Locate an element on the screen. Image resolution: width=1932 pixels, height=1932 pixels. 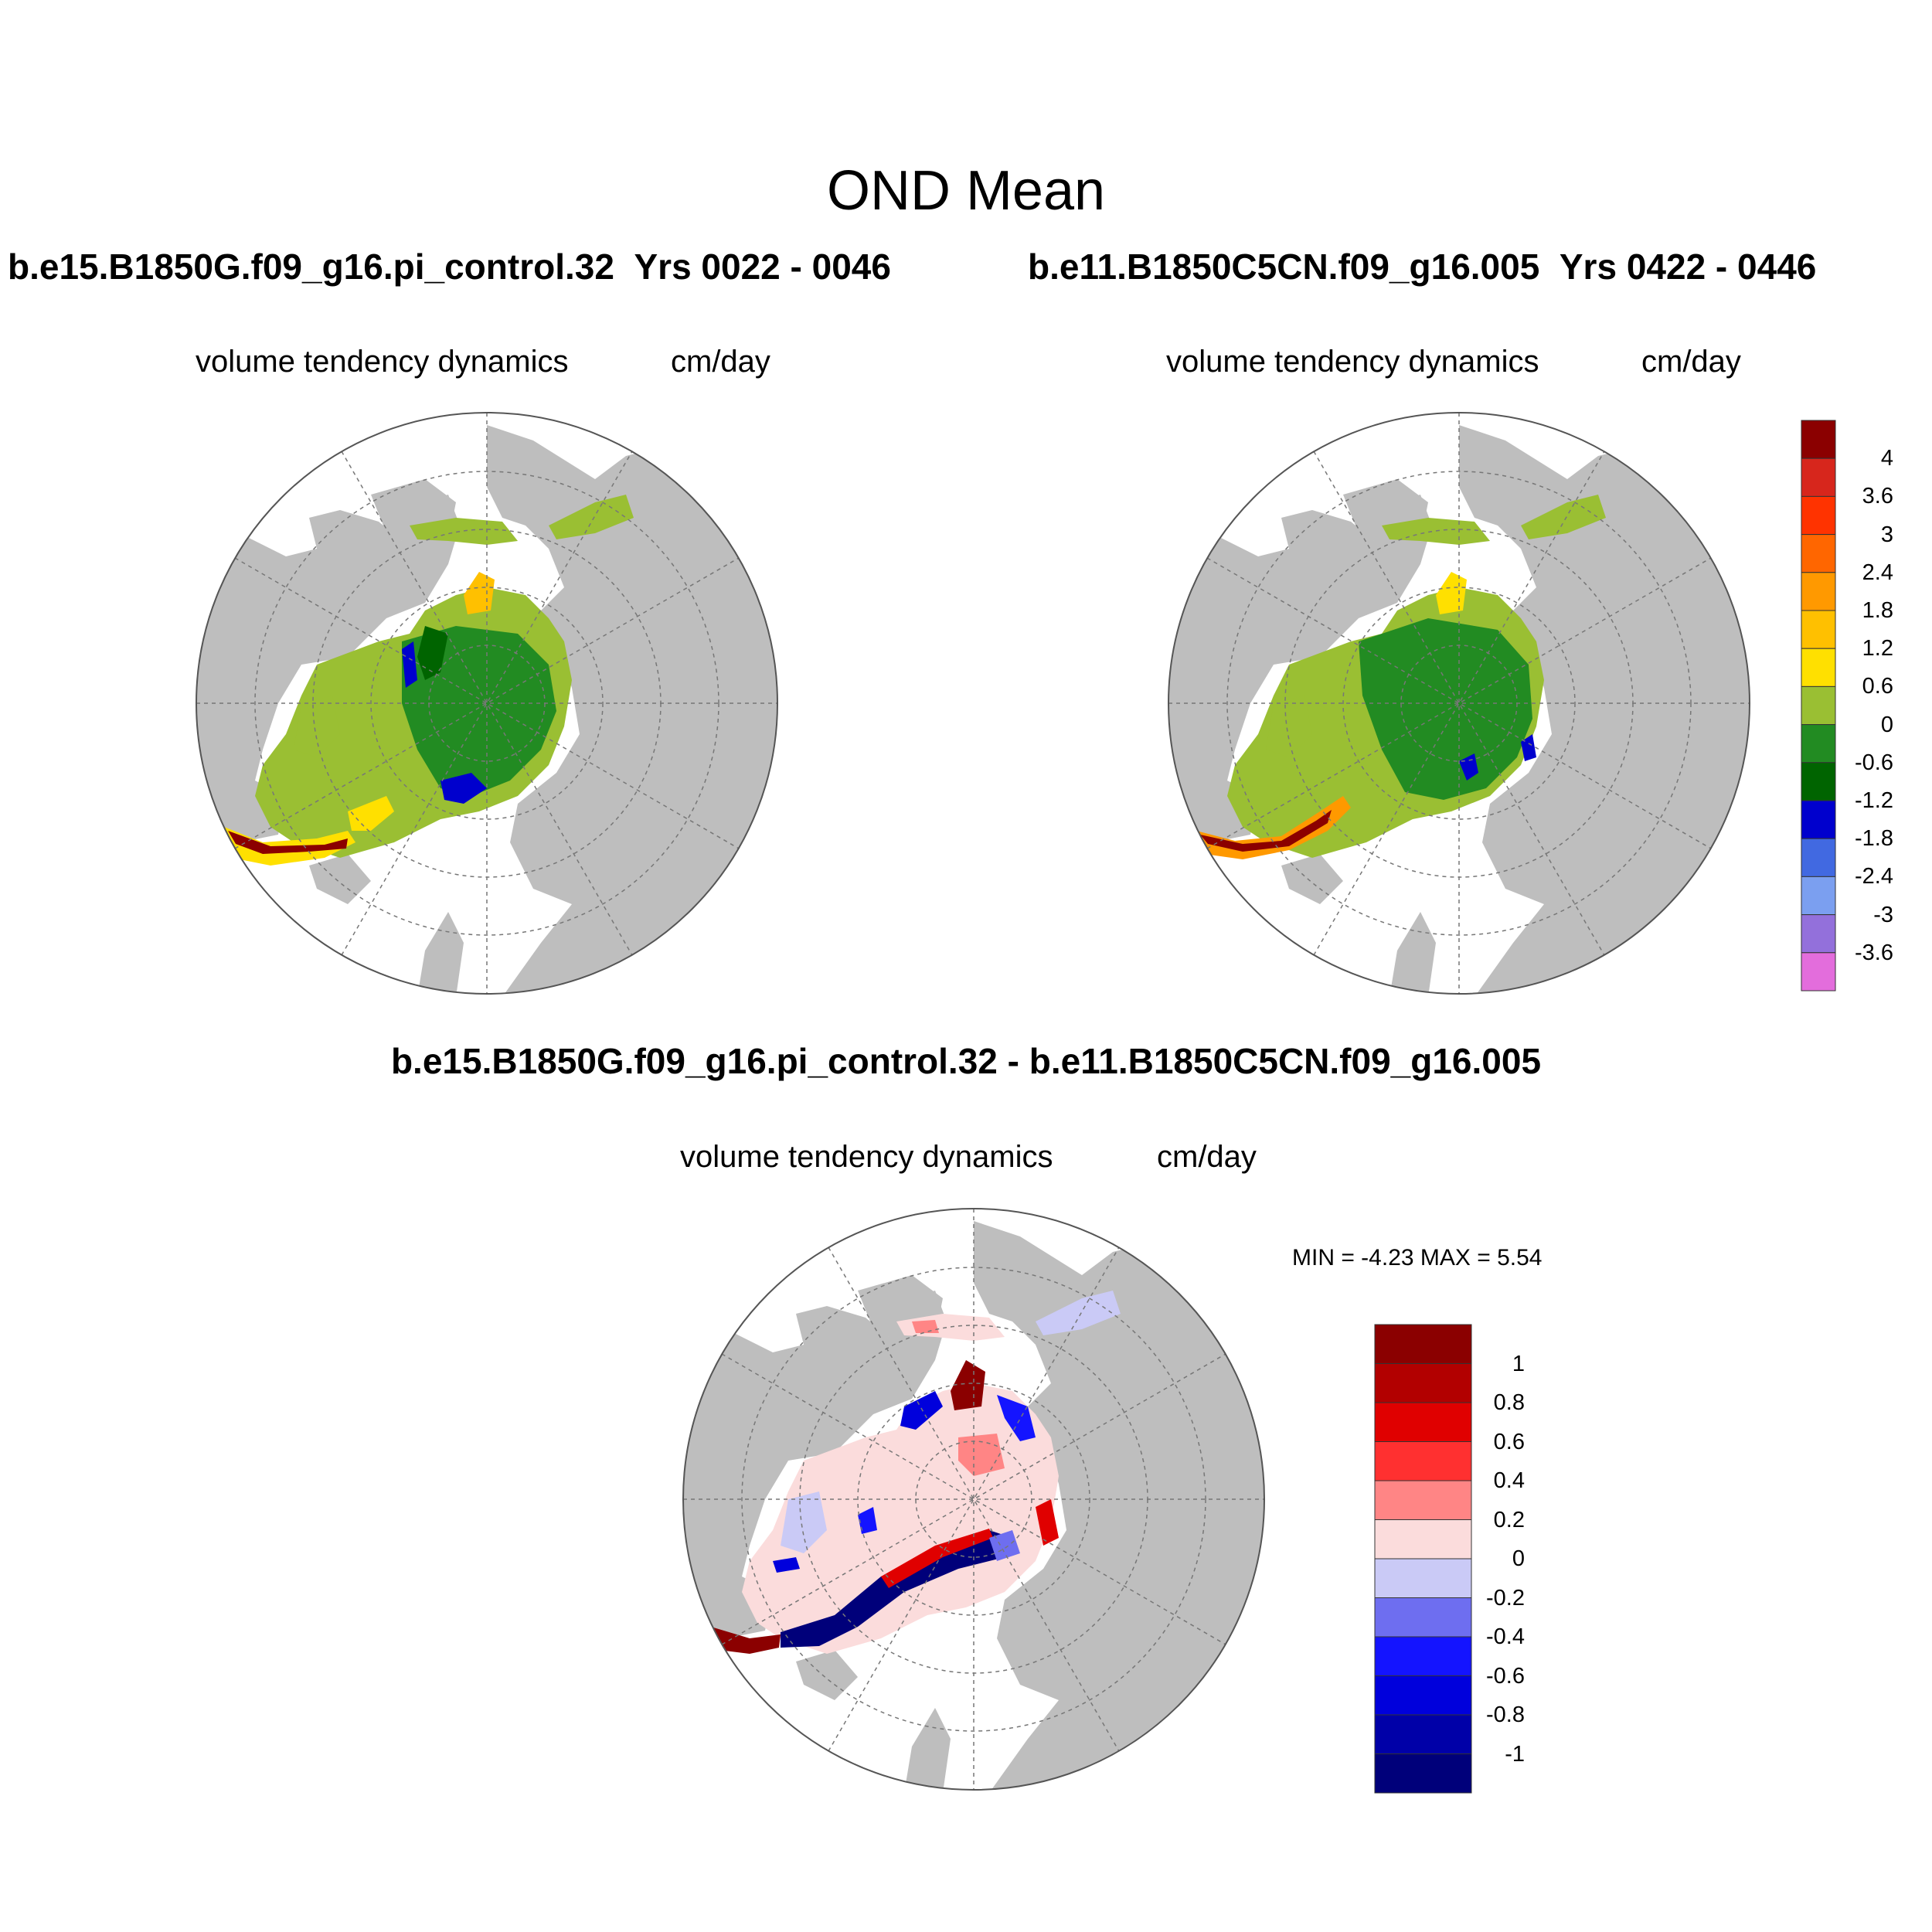
min-max-label: MIN = -4.23 MAX = 5.54 is located at coordinates (1418, 1257).